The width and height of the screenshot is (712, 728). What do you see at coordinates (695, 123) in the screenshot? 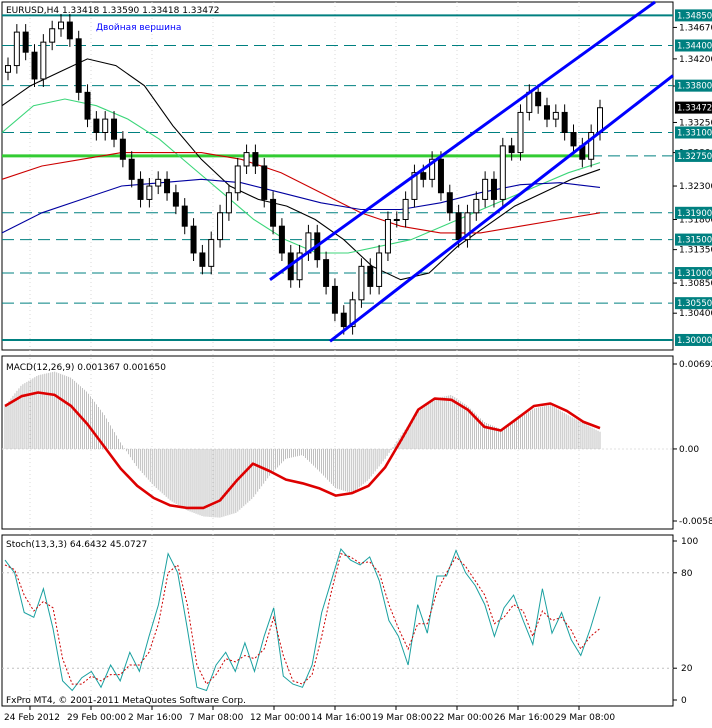
I see `price-tick-label: 1.33250` at bounding box center [695, 123].